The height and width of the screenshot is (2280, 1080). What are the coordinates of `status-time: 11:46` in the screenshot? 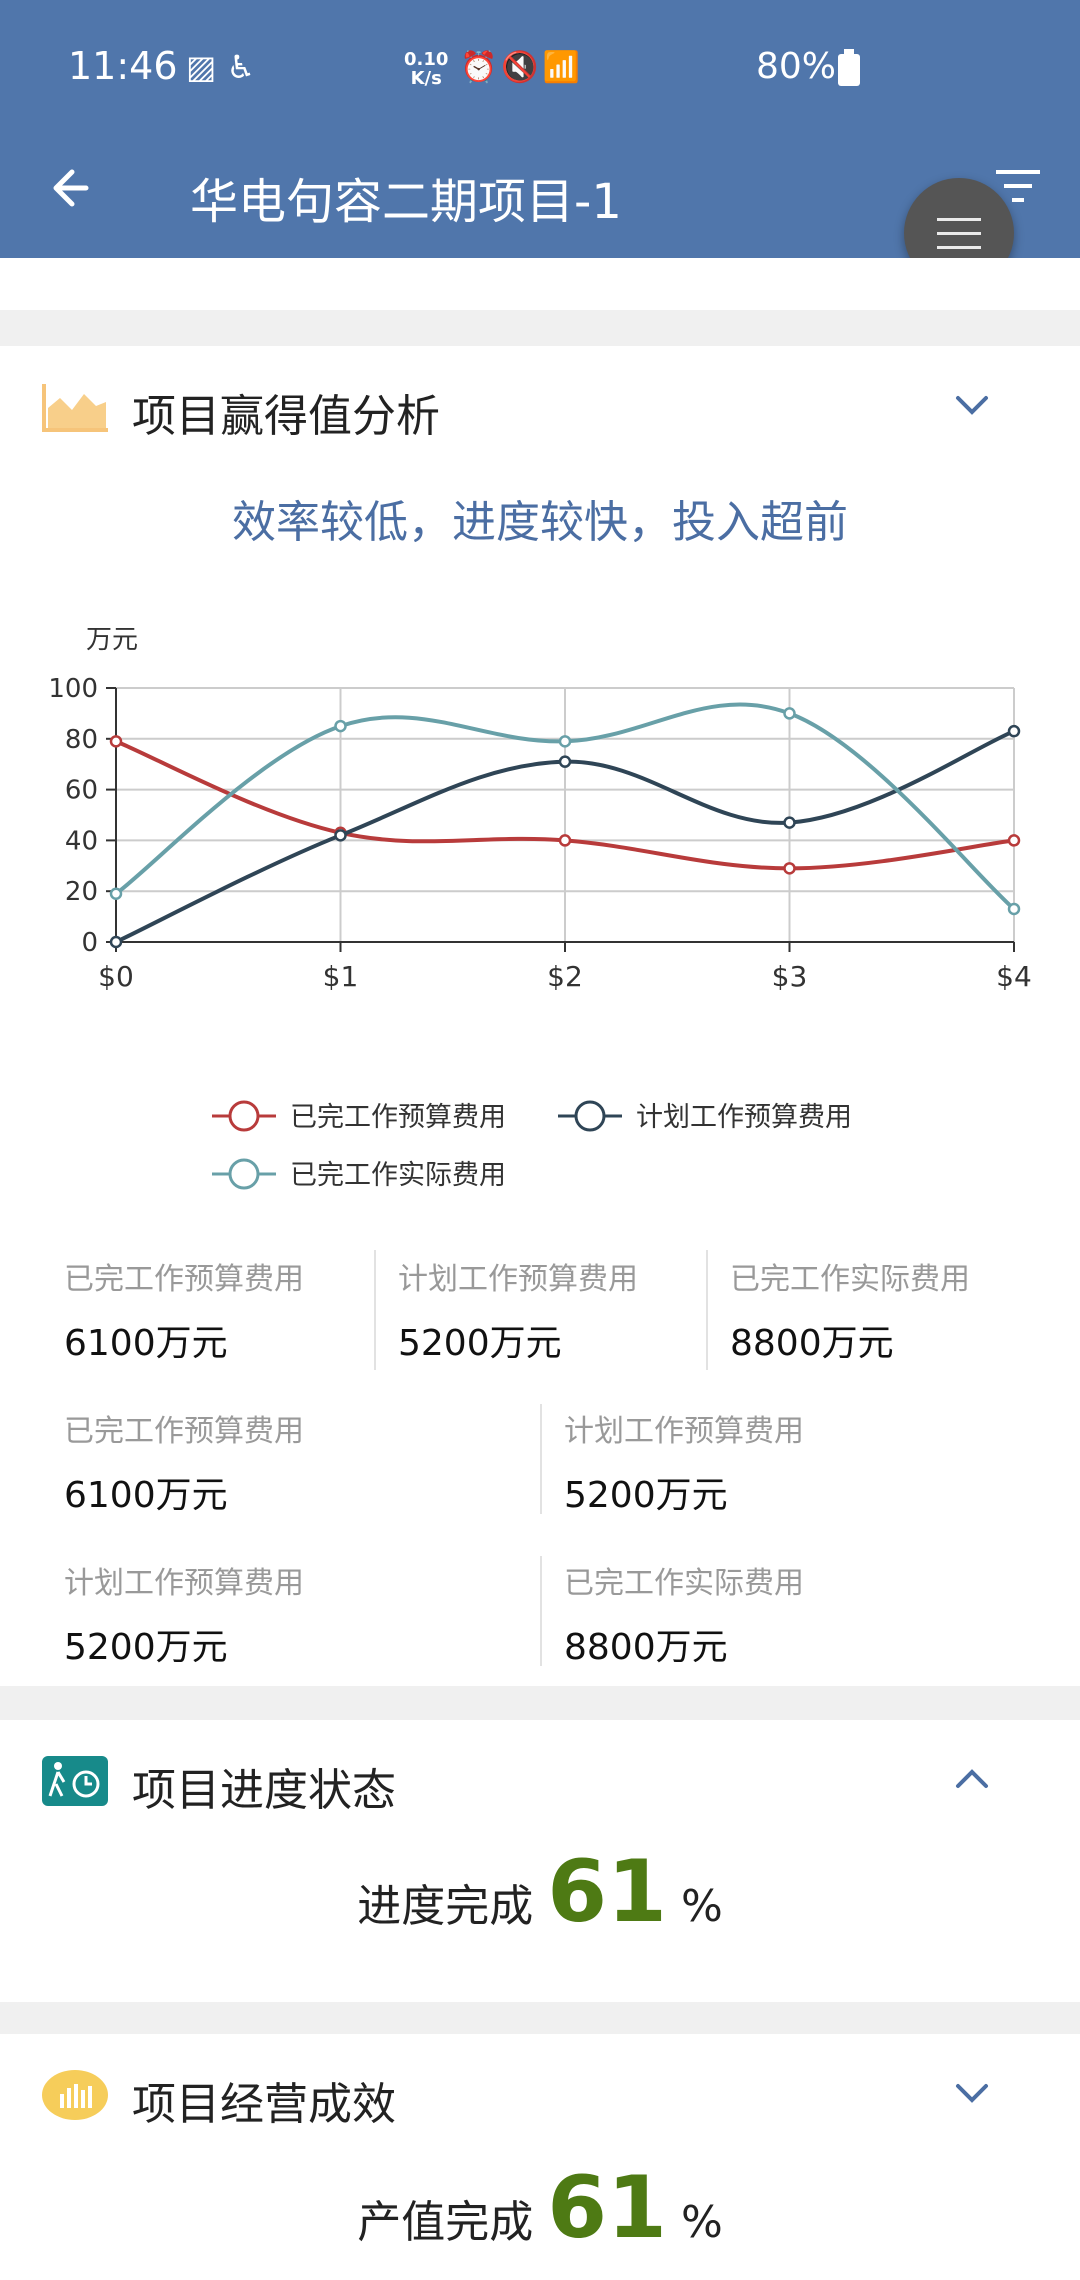 It's located at (123, 66).